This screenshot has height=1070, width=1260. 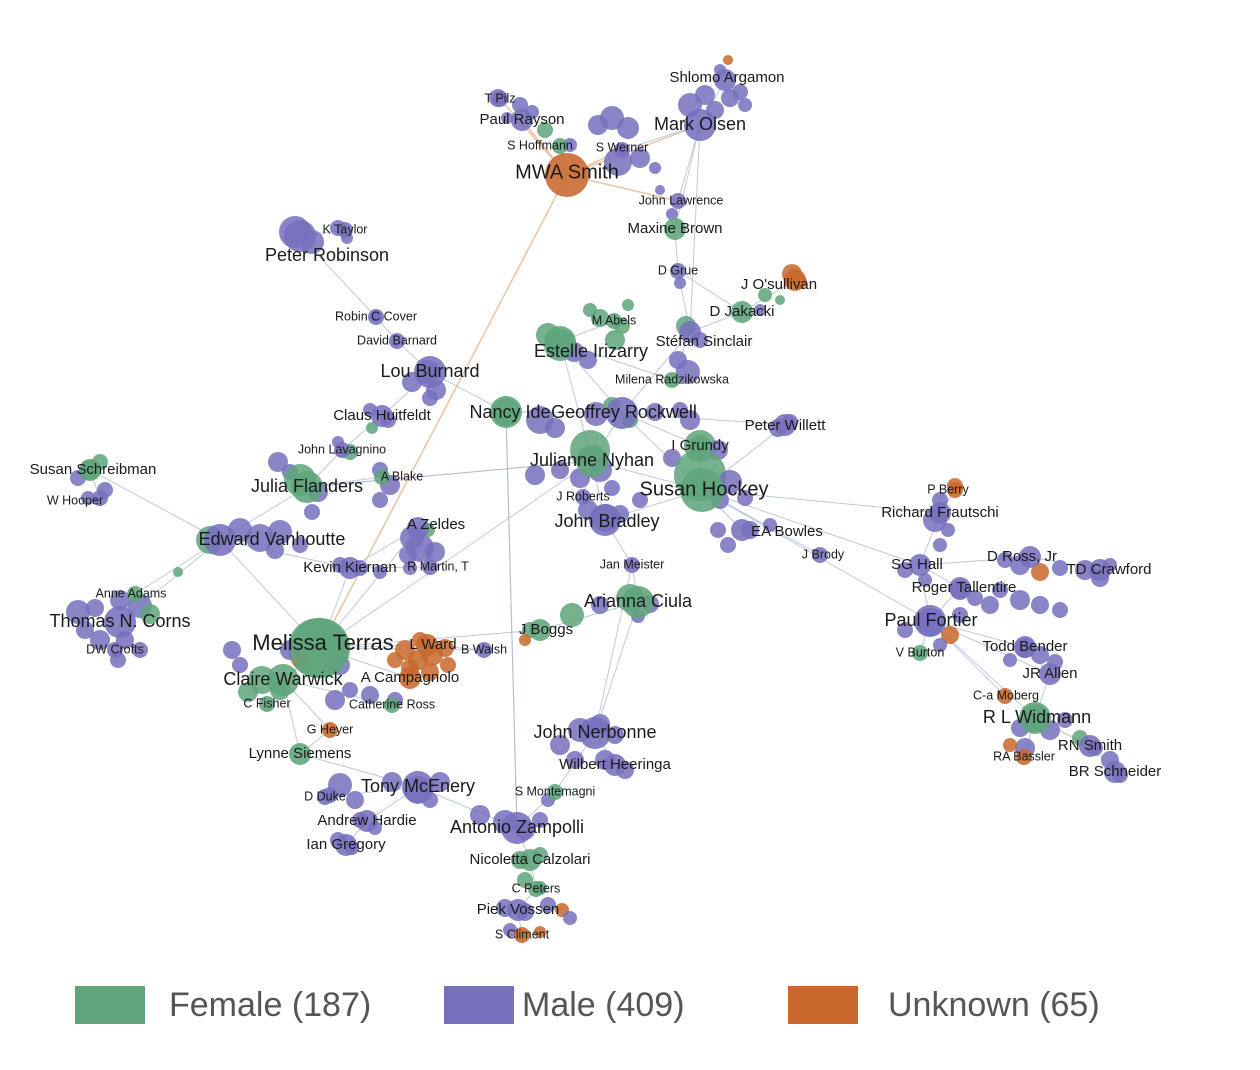 I want to click on node-campagnolo, so click(x=410, y=678).